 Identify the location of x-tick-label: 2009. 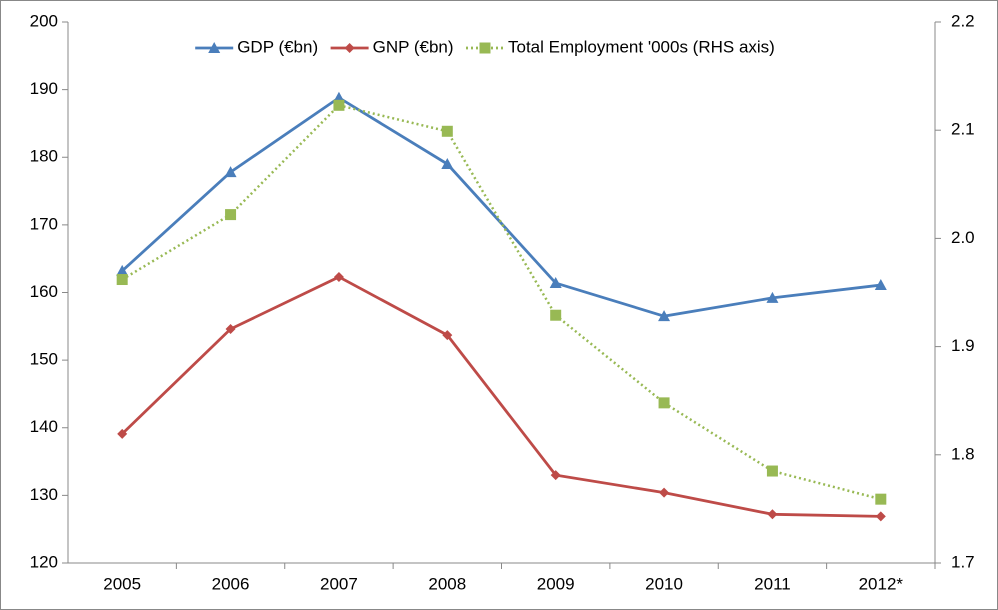
(556, 583).